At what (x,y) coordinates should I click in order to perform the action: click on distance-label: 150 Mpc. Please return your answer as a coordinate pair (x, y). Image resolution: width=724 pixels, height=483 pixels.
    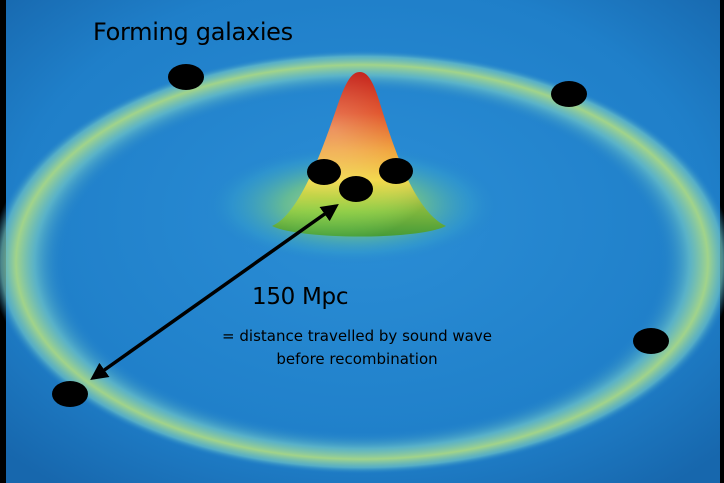
    Looking at the image, I should click on (300, 297).